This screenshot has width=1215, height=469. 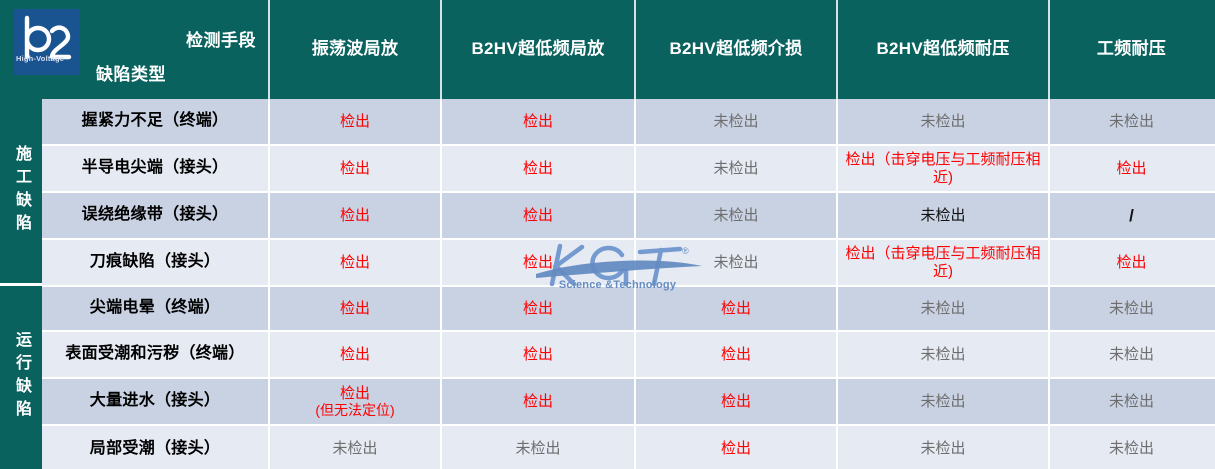 I want to click on defect-name: 大量进水（接头）, so click(x=155, y=401).